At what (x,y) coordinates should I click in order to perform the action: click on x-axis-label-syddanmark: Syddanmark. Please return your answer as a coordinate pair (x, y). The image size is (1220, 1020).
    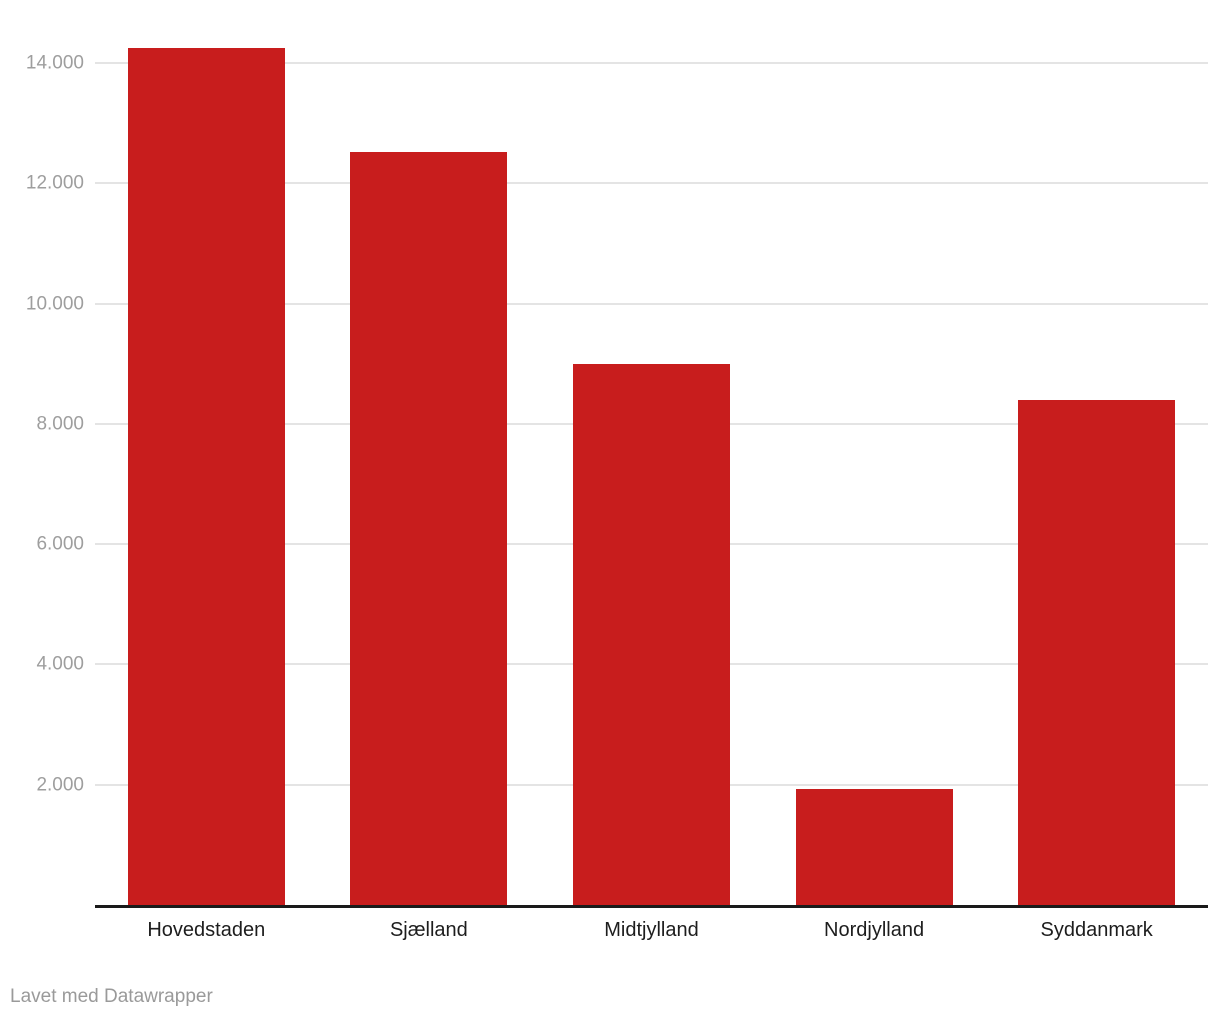
    Looking at the image, I should click on (1096, 930).